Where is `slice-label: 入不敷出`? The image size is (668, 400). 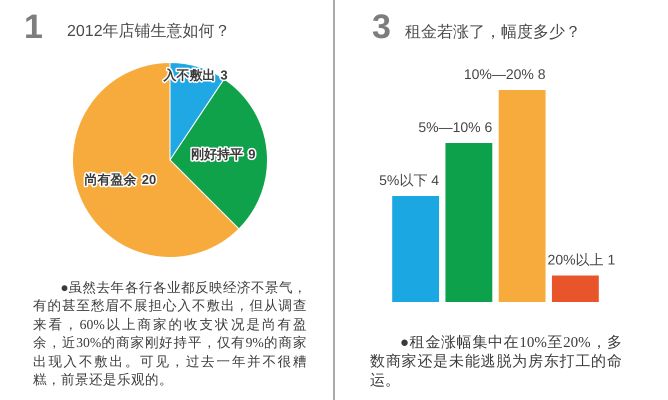
slice-label: 入不敷出 is located at coordinates (189, 75).